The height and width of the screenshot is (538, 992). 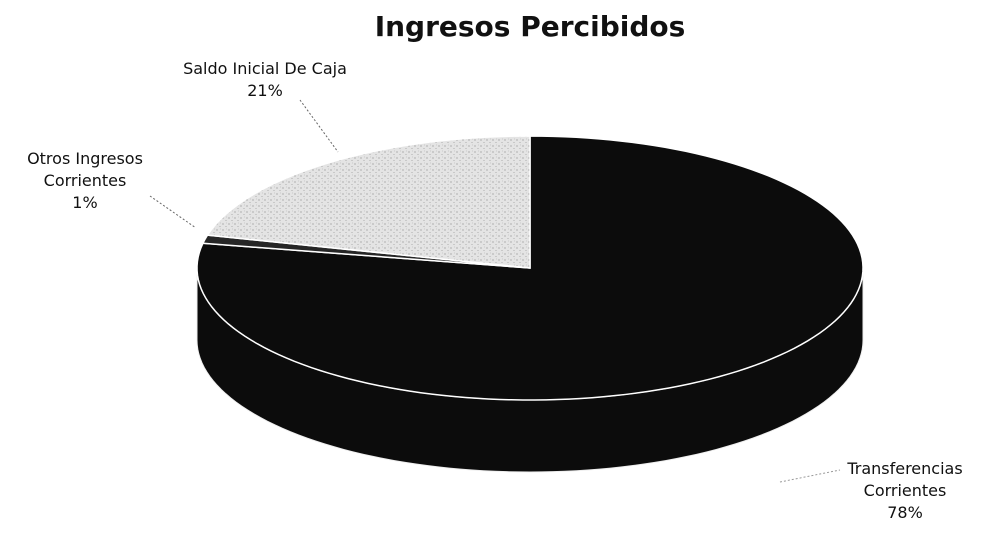 I want to click on data-label: Transferencias Corrientes 78%, so click(x=905, y=491).